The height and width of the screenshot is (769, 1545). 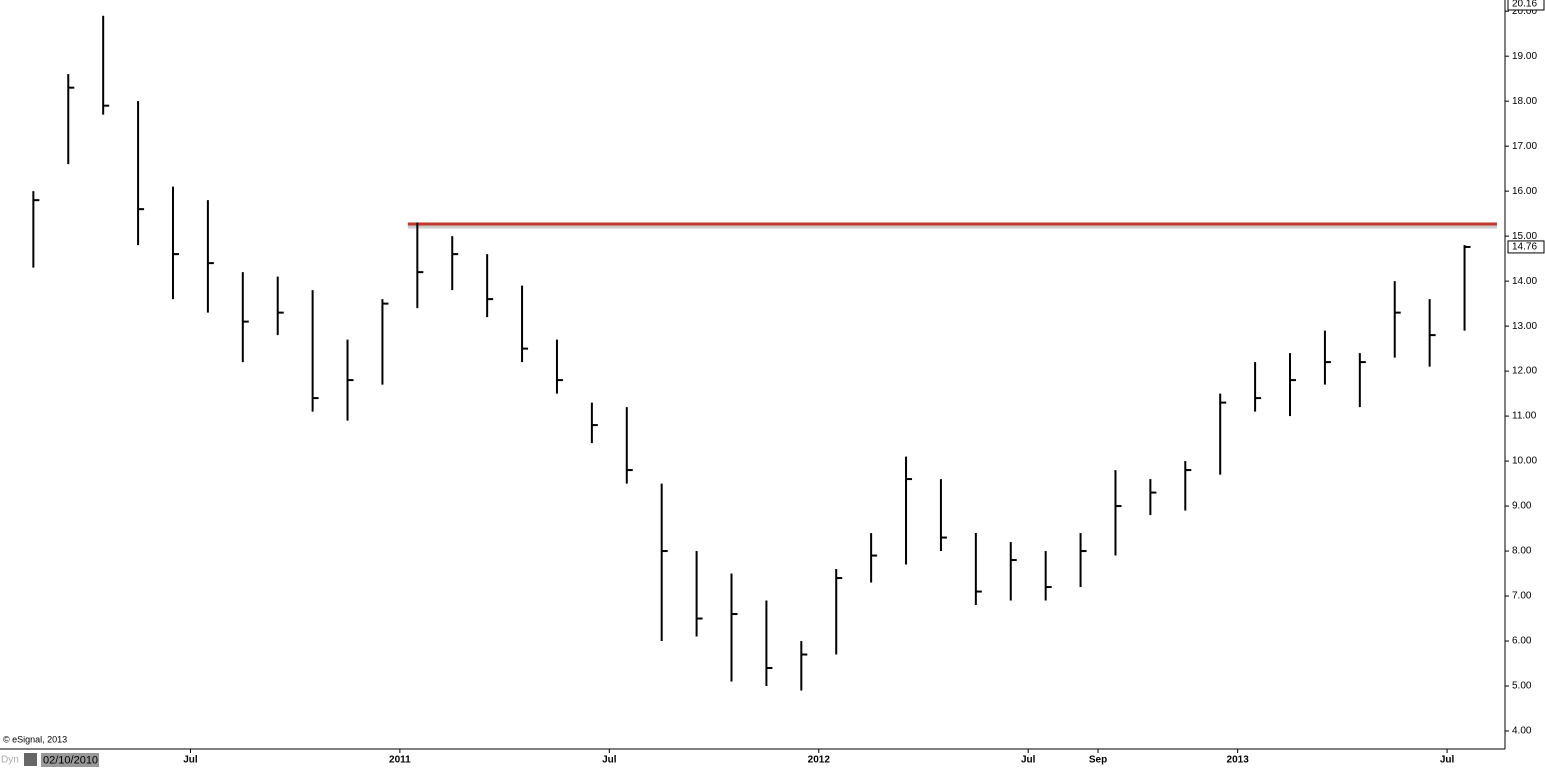 I want to click on last-price-label: 14.76, so click(x=1524, y=247).